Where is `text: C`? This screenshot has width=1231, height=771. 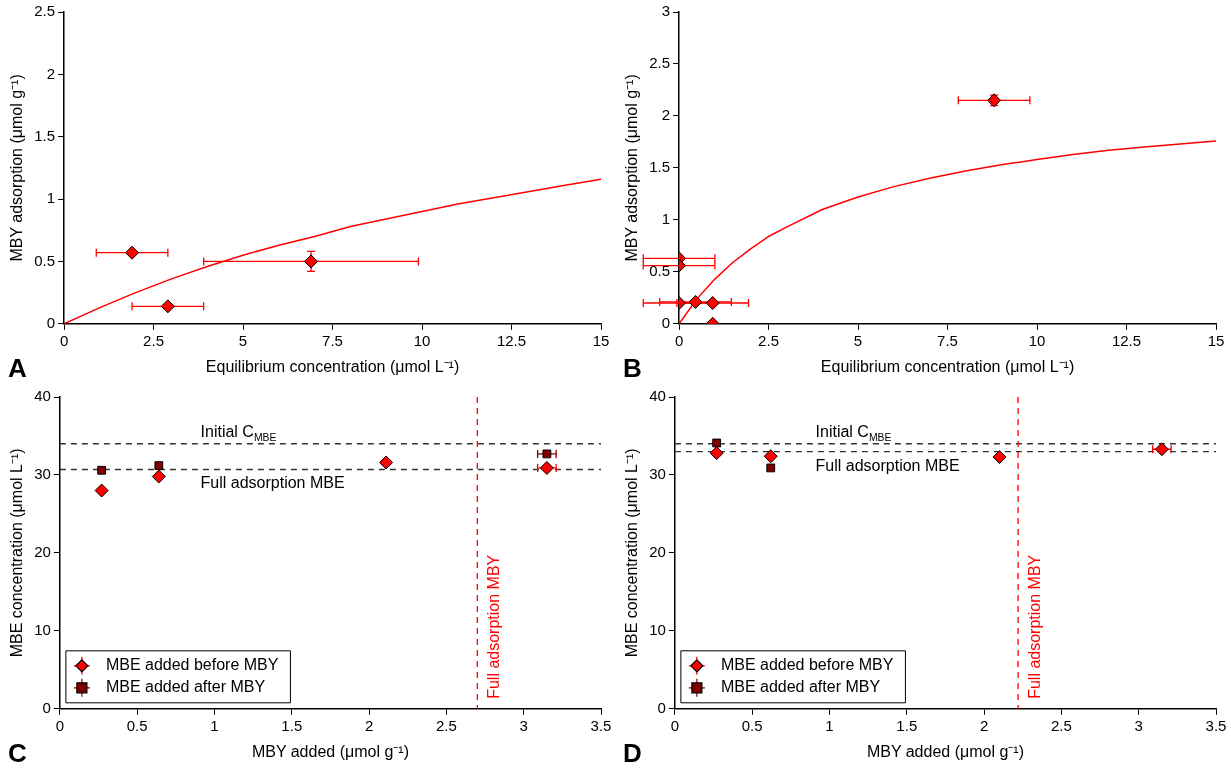 text: C is located at coordinates (17, 753).